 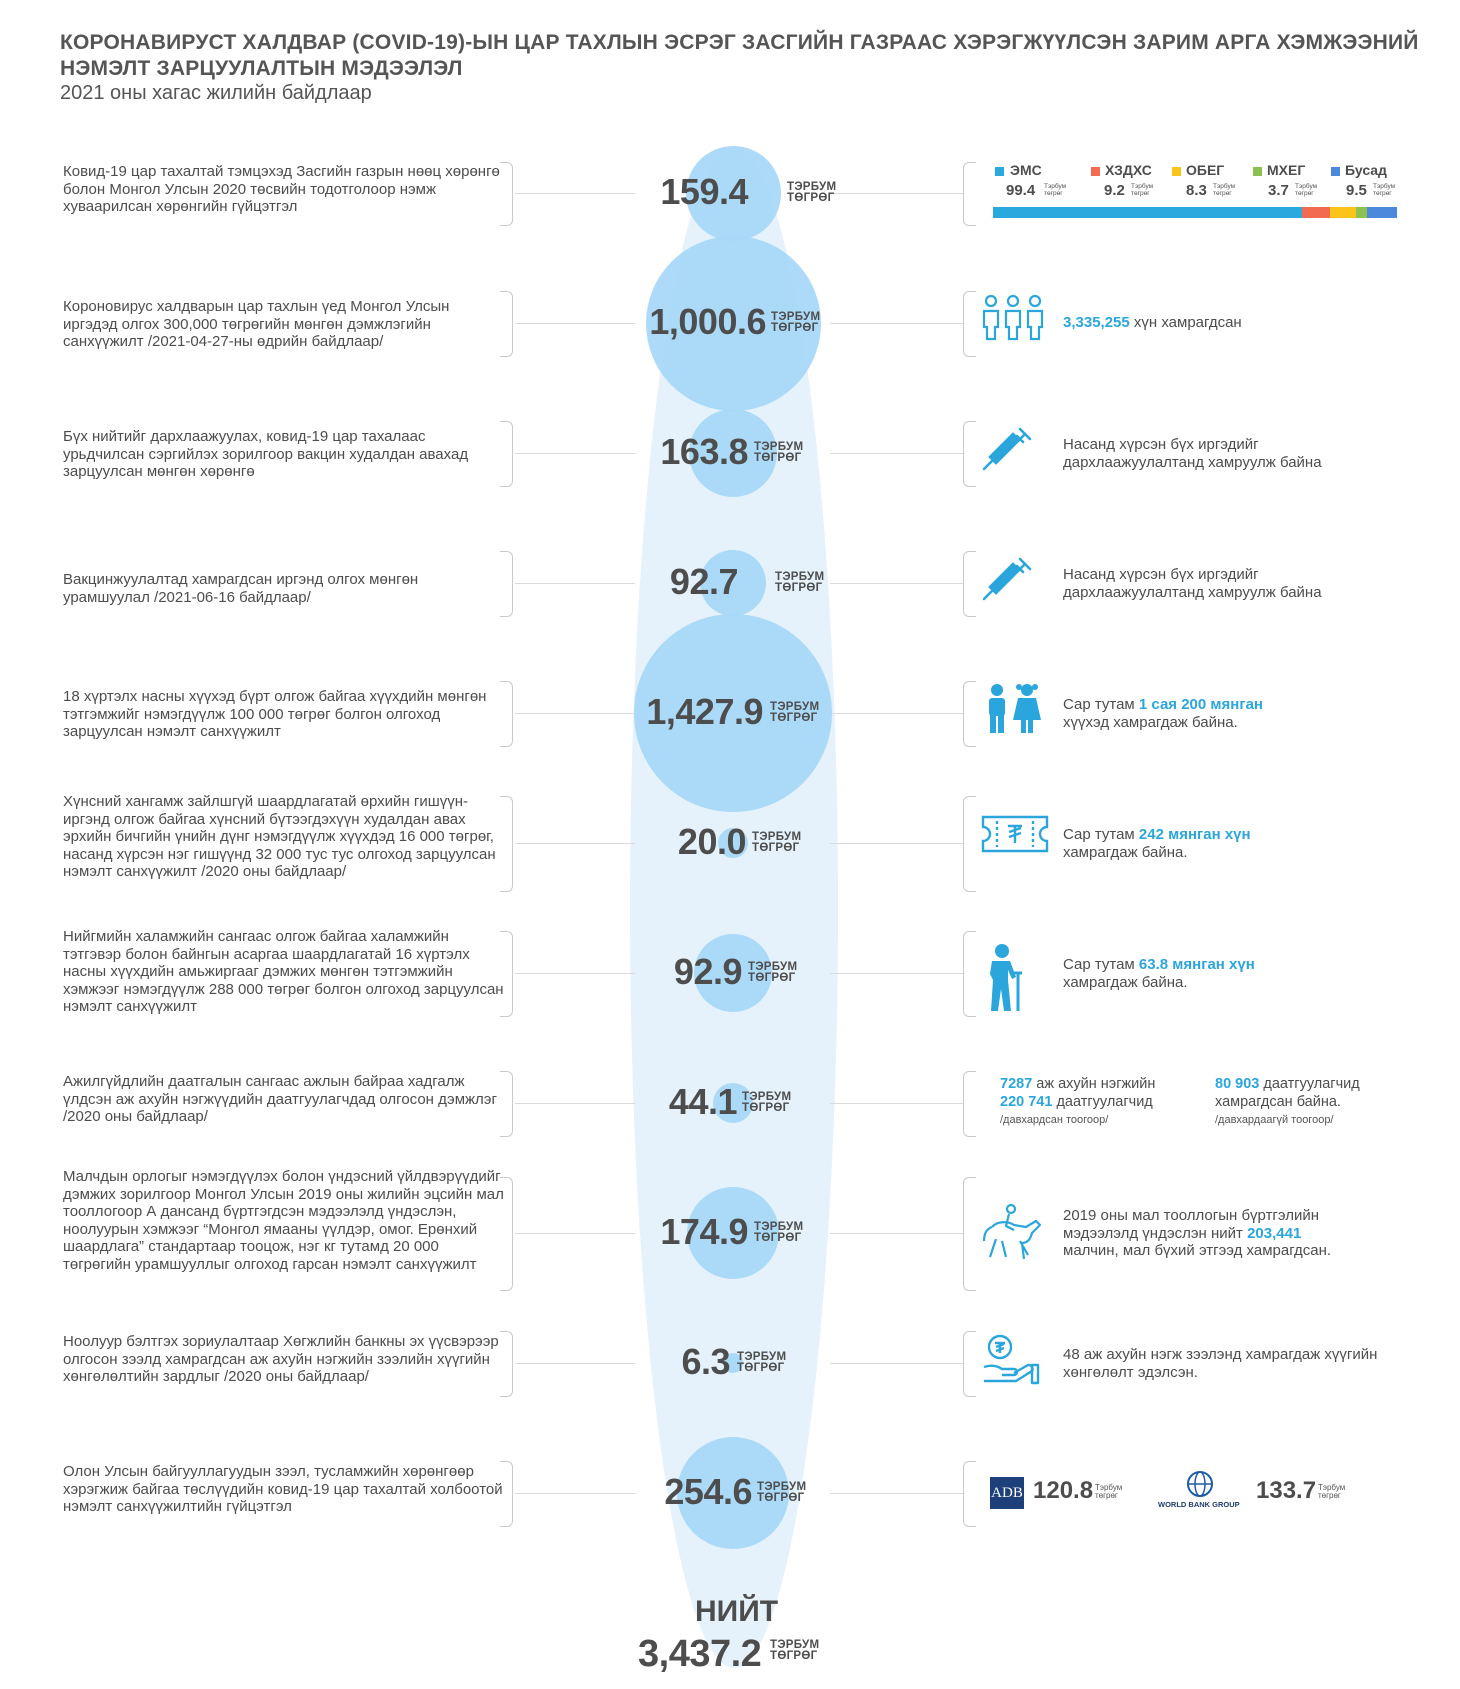 What do you see at coordinates (999, 171) in the screenshot?
I see `legend-swatch-ems` at bounding box center [999, 171].